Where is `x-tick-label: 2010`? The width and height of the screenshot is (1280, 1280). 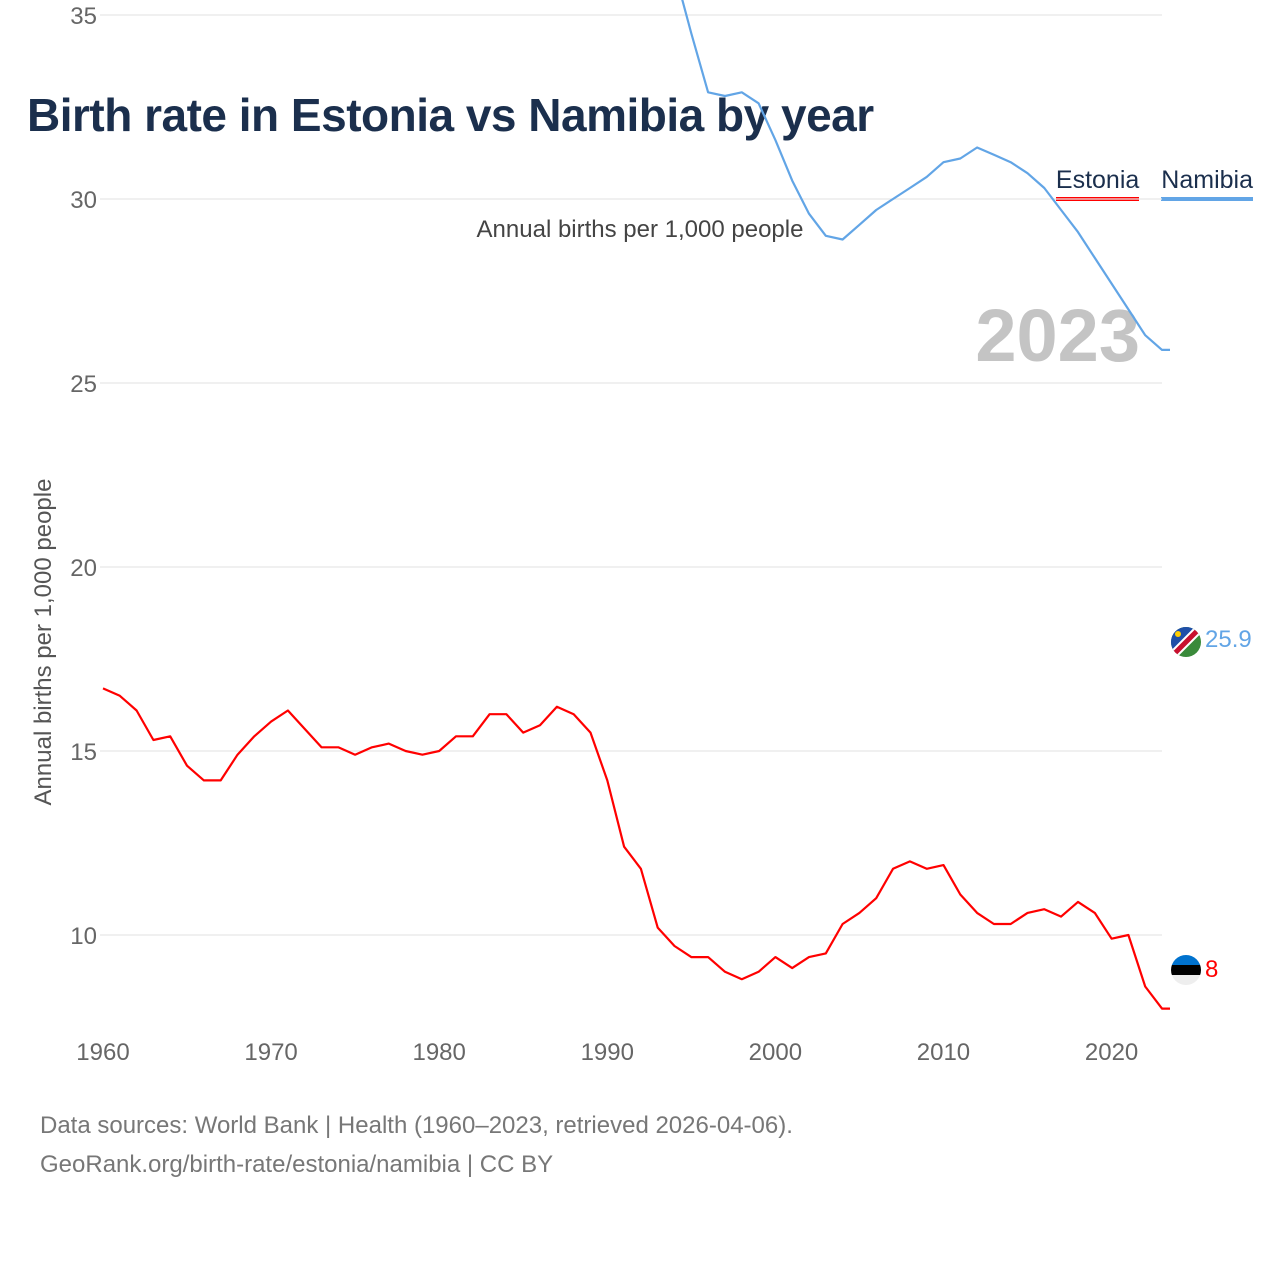
x-tick-label: 2010 is located at coordinates (943, 1052).